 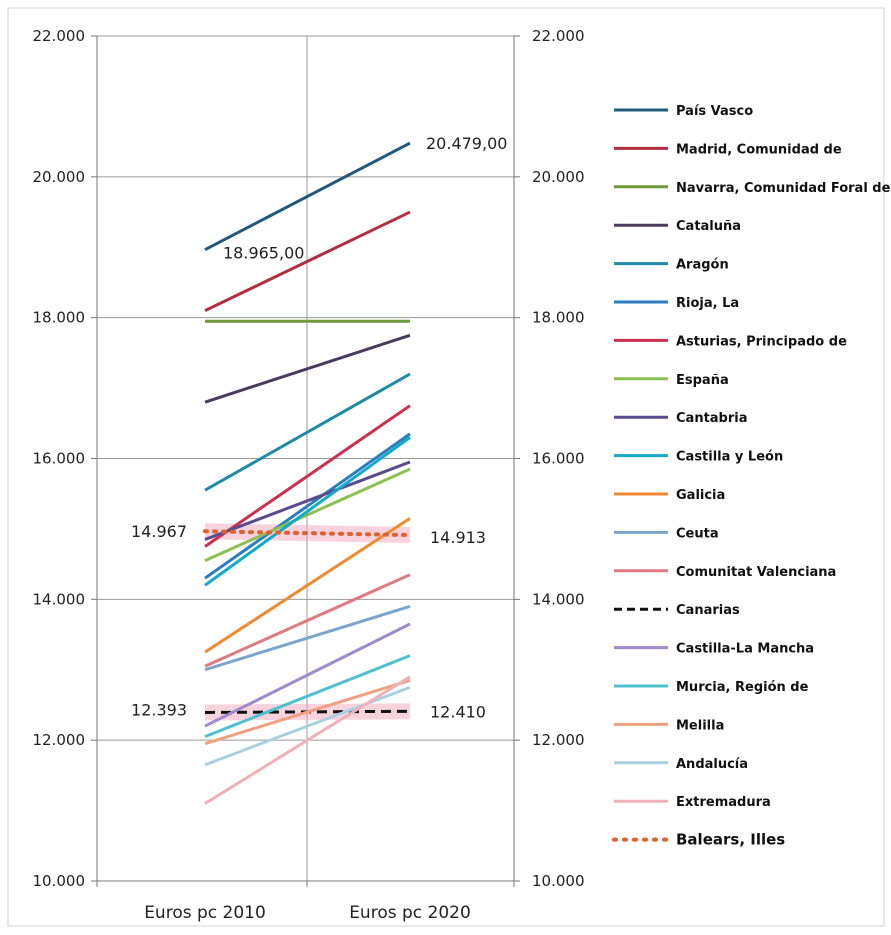 What do you see at coordinates (702, 380) in the screenshot?
I see `legend-label: España` at bounding box center [702, 380].